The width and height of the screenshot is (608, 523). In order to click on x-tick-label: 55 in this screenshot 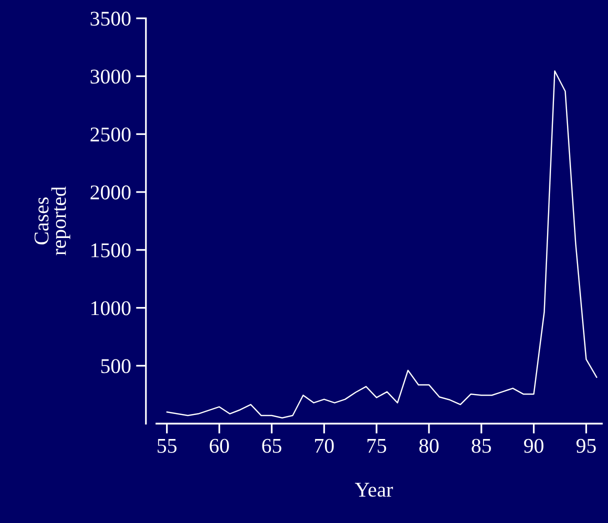, I will do `click(167, 446)`.